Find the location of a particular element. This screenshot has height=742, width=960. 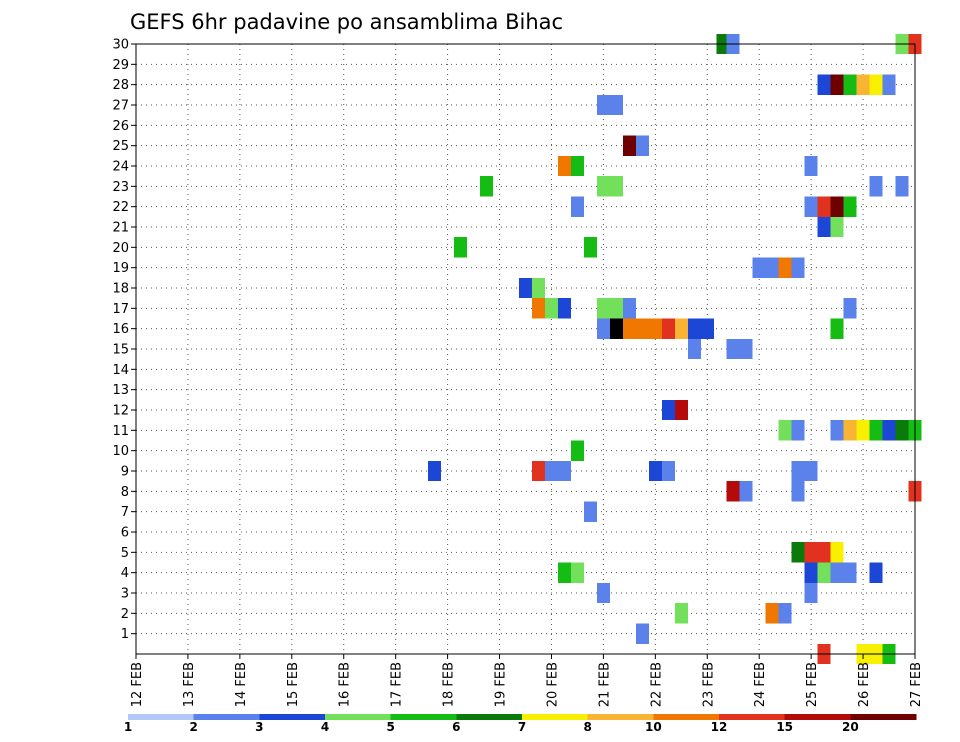

y-tick-label: 11 is located at coordinates (120, 431).